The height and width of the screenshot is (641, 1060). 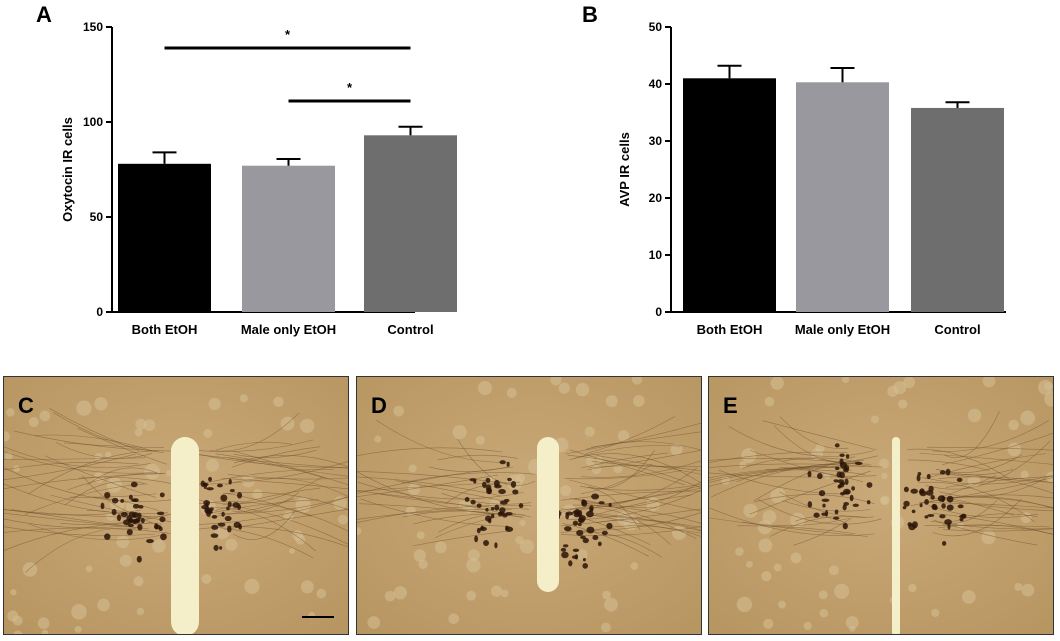 I want to click on micrograph-label-c: C, so click(x=26, y=405).